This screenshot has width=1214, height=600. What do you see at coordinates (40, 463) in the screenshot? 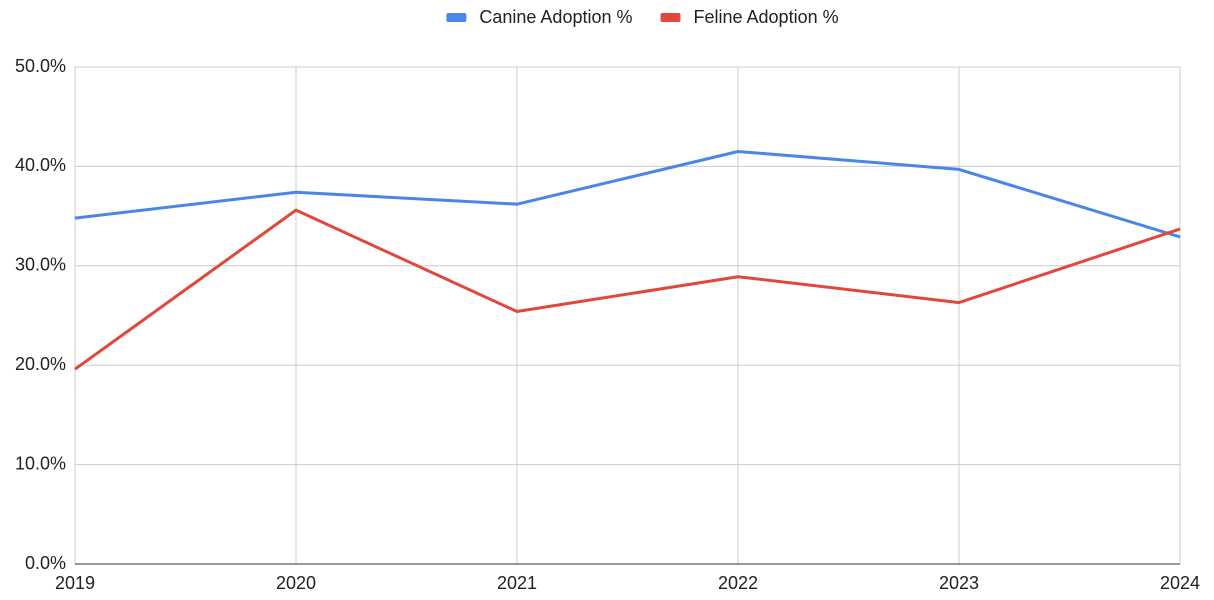
I see `y-tick-label: 10.0%` at bounding box center [40, 463].